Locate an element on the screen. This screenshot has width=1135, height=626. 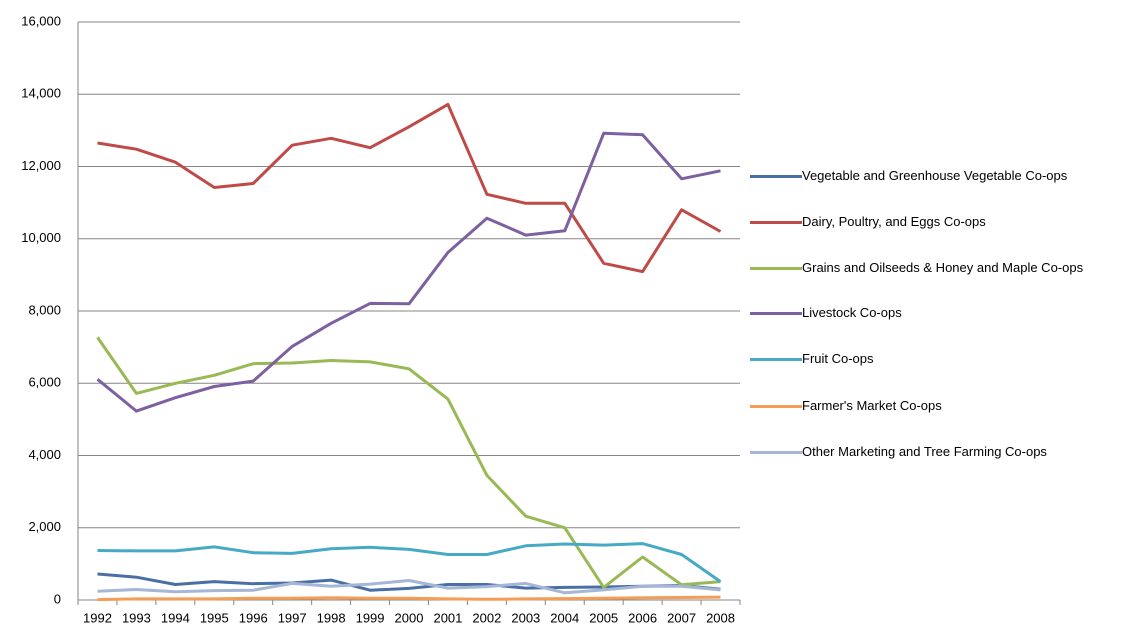
y-tick-label: 6,000 is located at coordinates (44, 382).